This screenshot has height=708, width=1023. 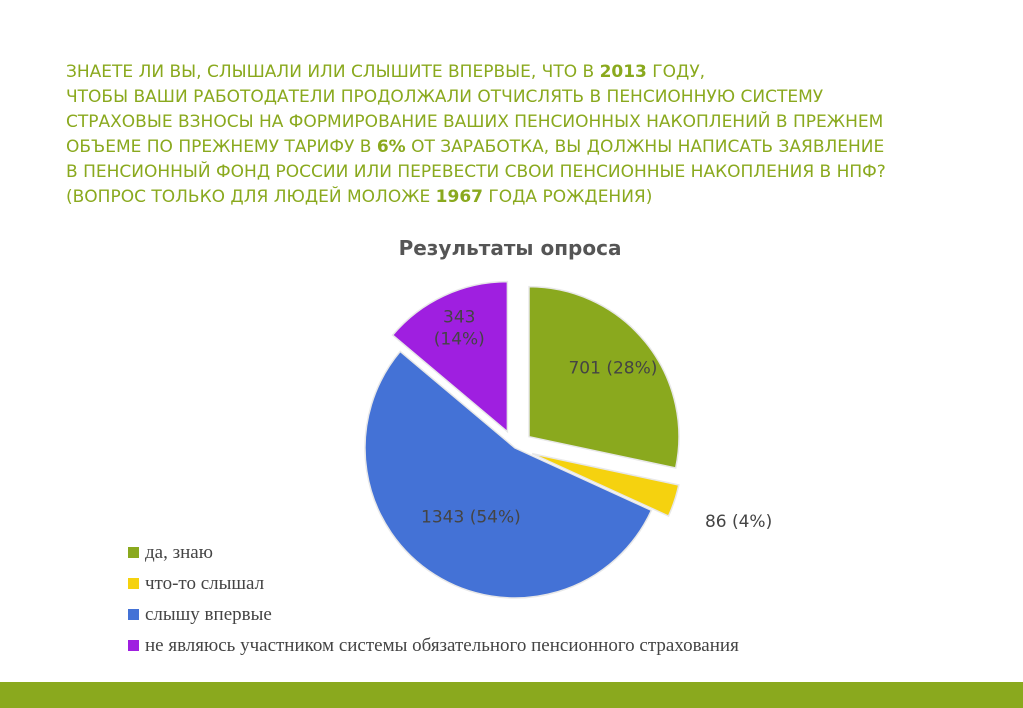 I want to click on heading-text: (ВОПРОС ТОЛЬКО ДЛЯ ЛЮДЕЙ МОЛОЖЕ, so click(x=251, y=197).